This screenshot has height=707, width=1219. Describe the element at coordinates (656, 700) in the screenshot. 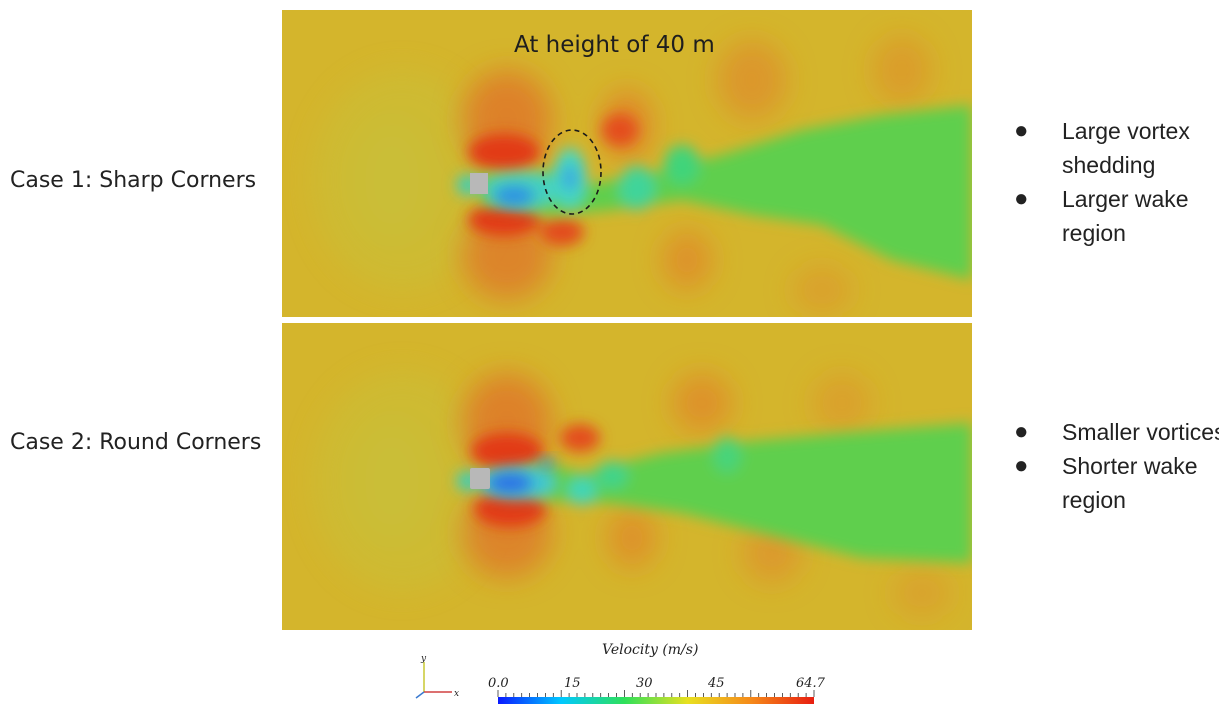

I see `colorbar-gradient` at that location.